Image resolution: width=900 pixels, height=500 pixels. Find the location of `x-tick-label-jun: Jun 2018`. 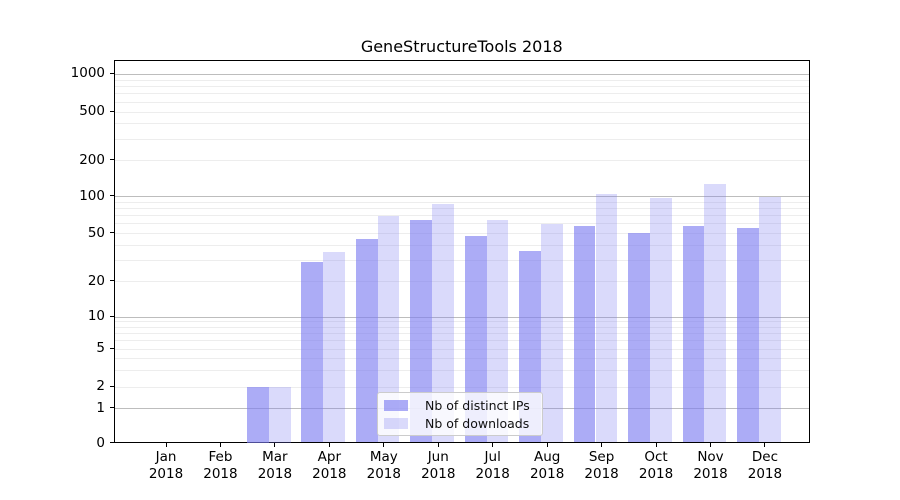

x-tick-label-jun: Jun 2018 is located at coordinates (438, 465).